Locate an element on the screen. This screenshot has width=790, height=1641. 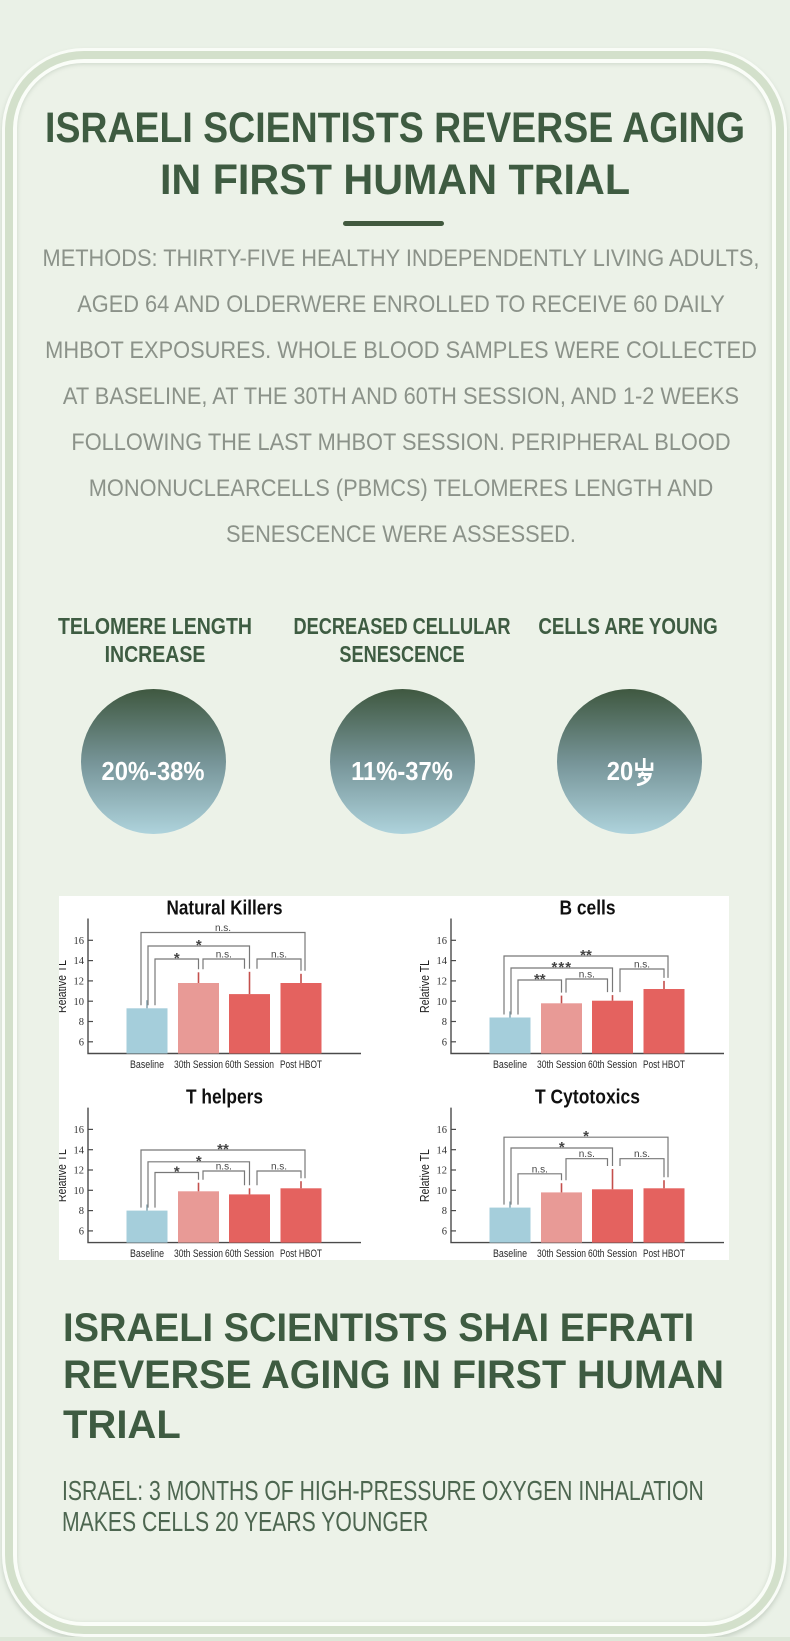
svg-text: T Cytotoxics is located at coordinates (587, 1098).